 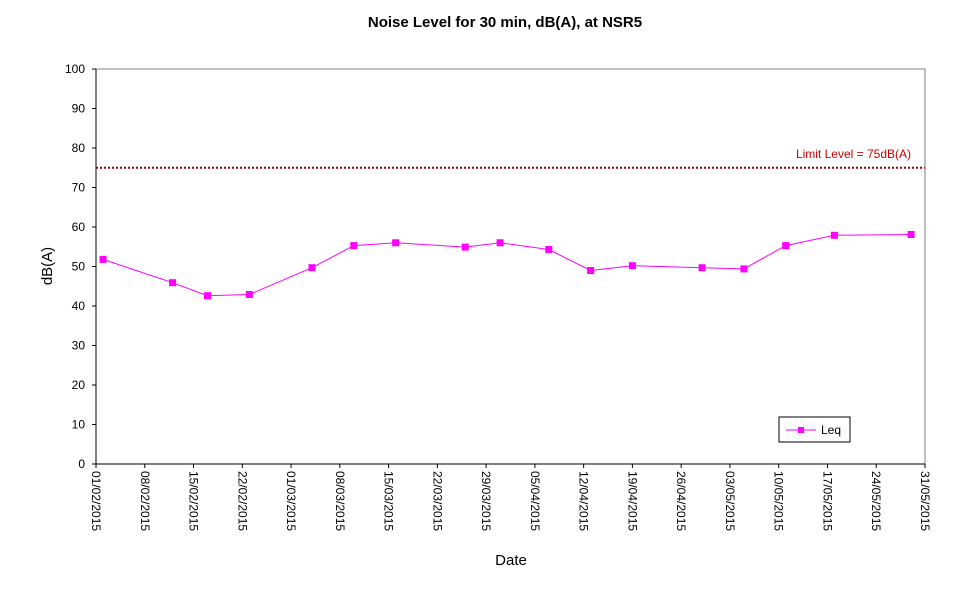 I want to click on y-axis: 0 10 20 30 40 50 60 70 80 90 100, so click(x=81, y=266).